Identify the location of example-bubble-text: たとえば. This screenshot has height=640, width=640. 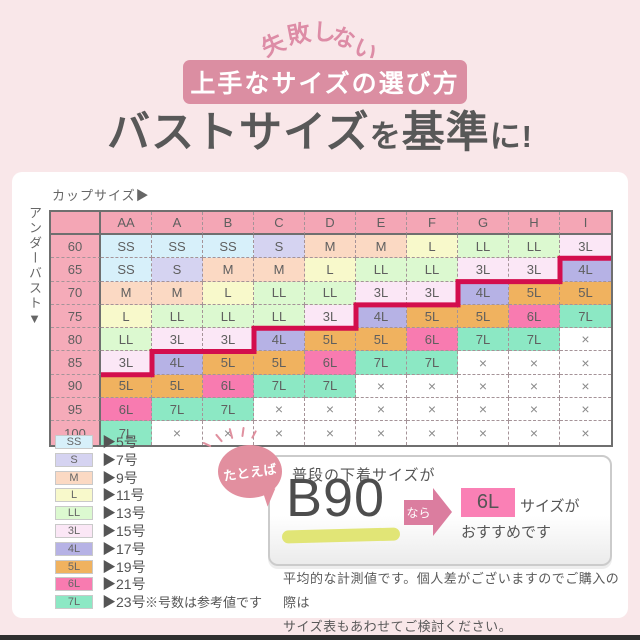
(250, 472).